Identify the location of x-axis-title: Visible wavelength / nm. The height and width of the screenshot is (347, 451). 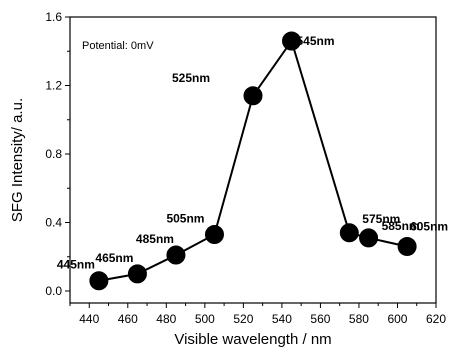
(252, 339).